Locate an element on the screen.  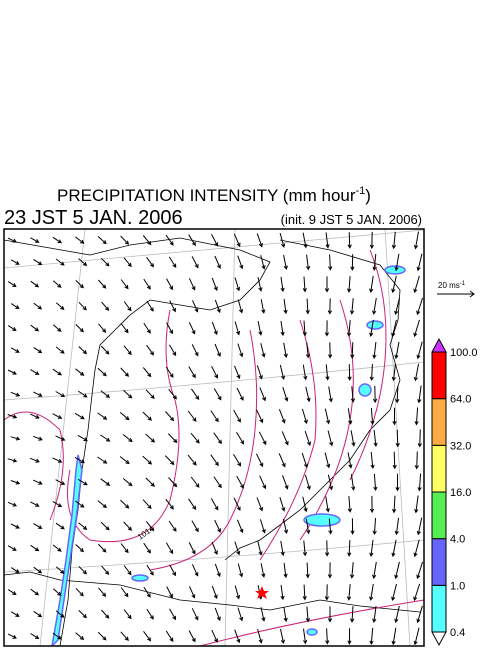
colorbar-label: 4.0 is located at coordinates (457, 540).